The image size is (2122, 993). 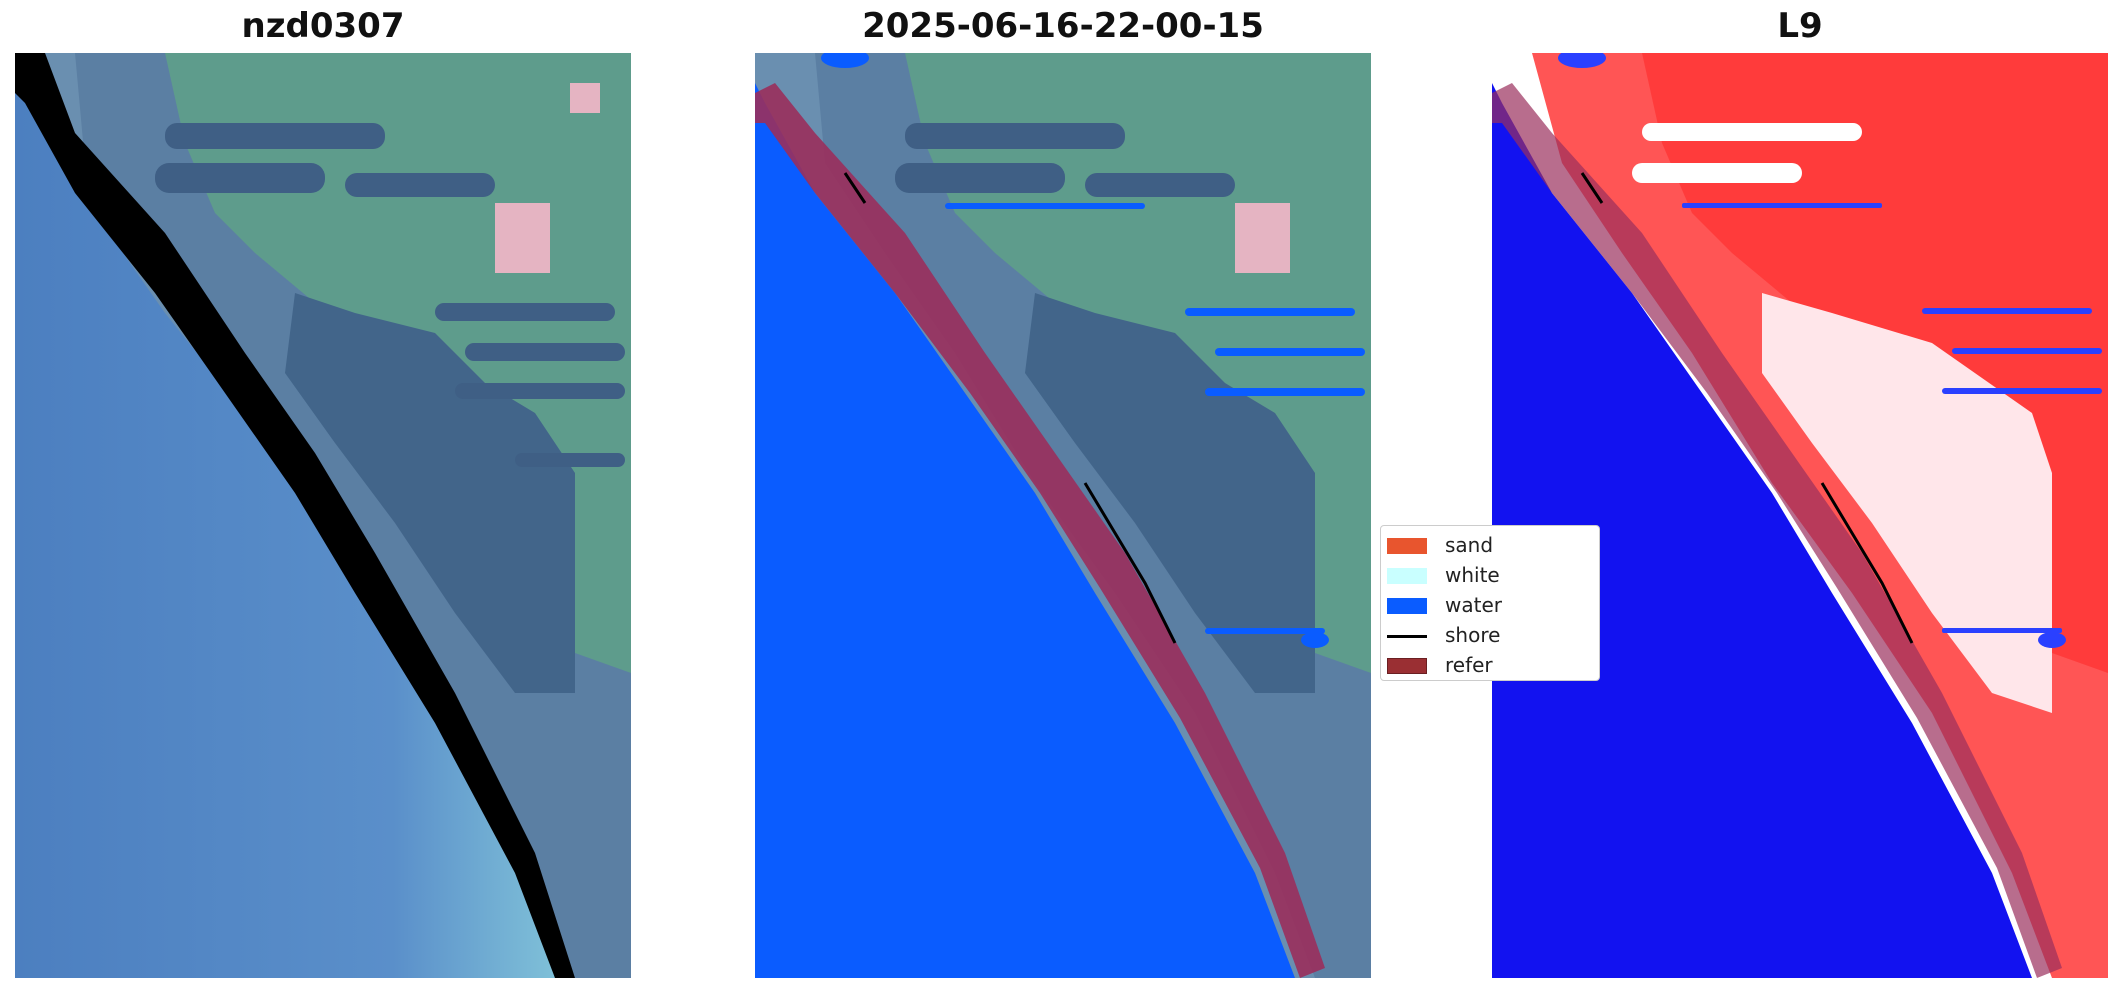 What do you see at coordinates (1407, 636) in the screenshot?
I see `shoreline-swatch` at bounding box center [1407, 636].